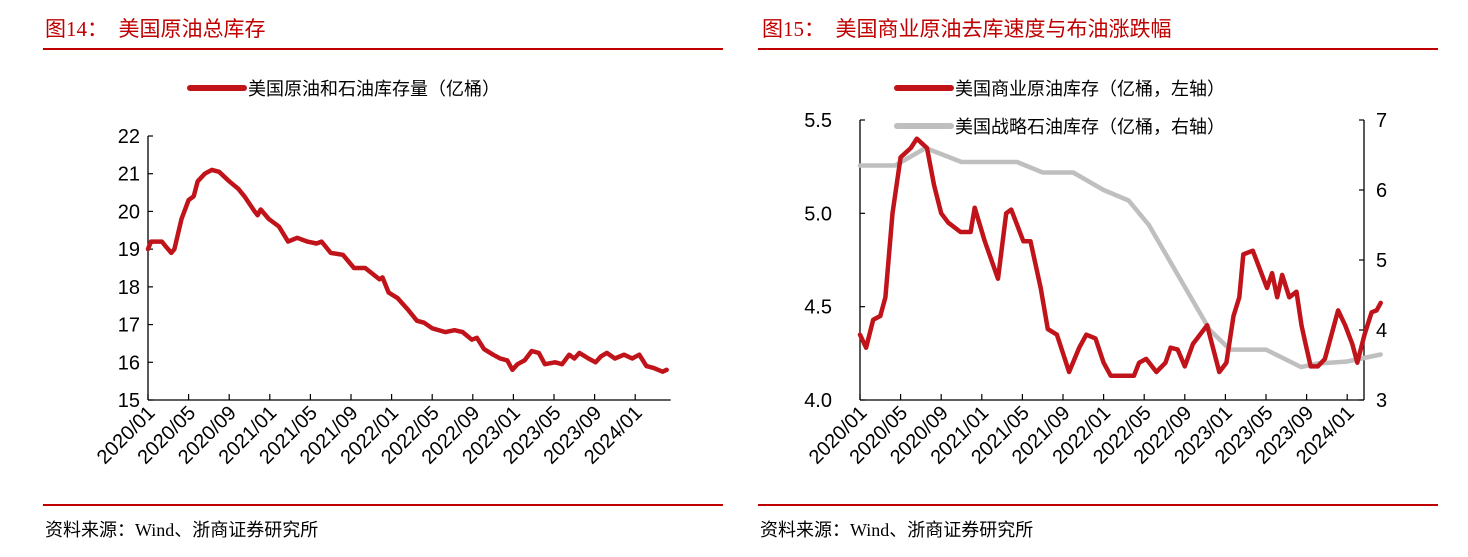 This screenshot has height=557, width=1468. What do you see at coordinates (129, 401) in the screenshot?
I see `y-tick-label: 15` at bounding box center [129, 401].